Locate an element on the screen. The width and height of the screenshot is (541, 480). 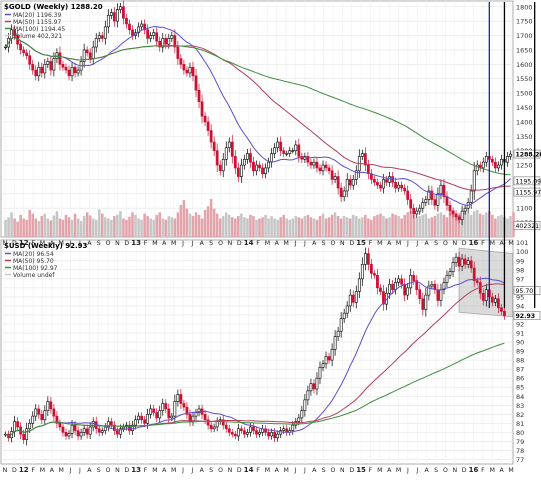
y-tick-label: 1700 is located at coordinates (524, 36).